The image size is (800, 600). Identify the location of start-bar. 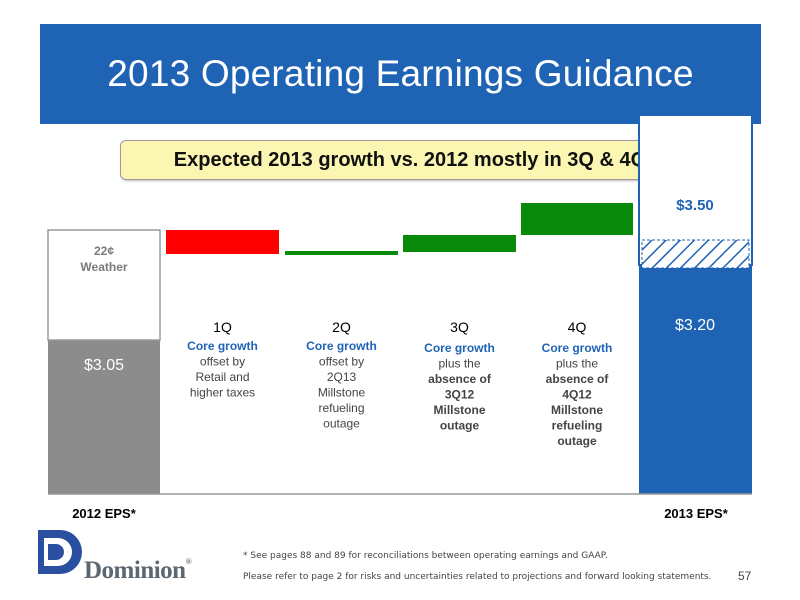
(104, 417).